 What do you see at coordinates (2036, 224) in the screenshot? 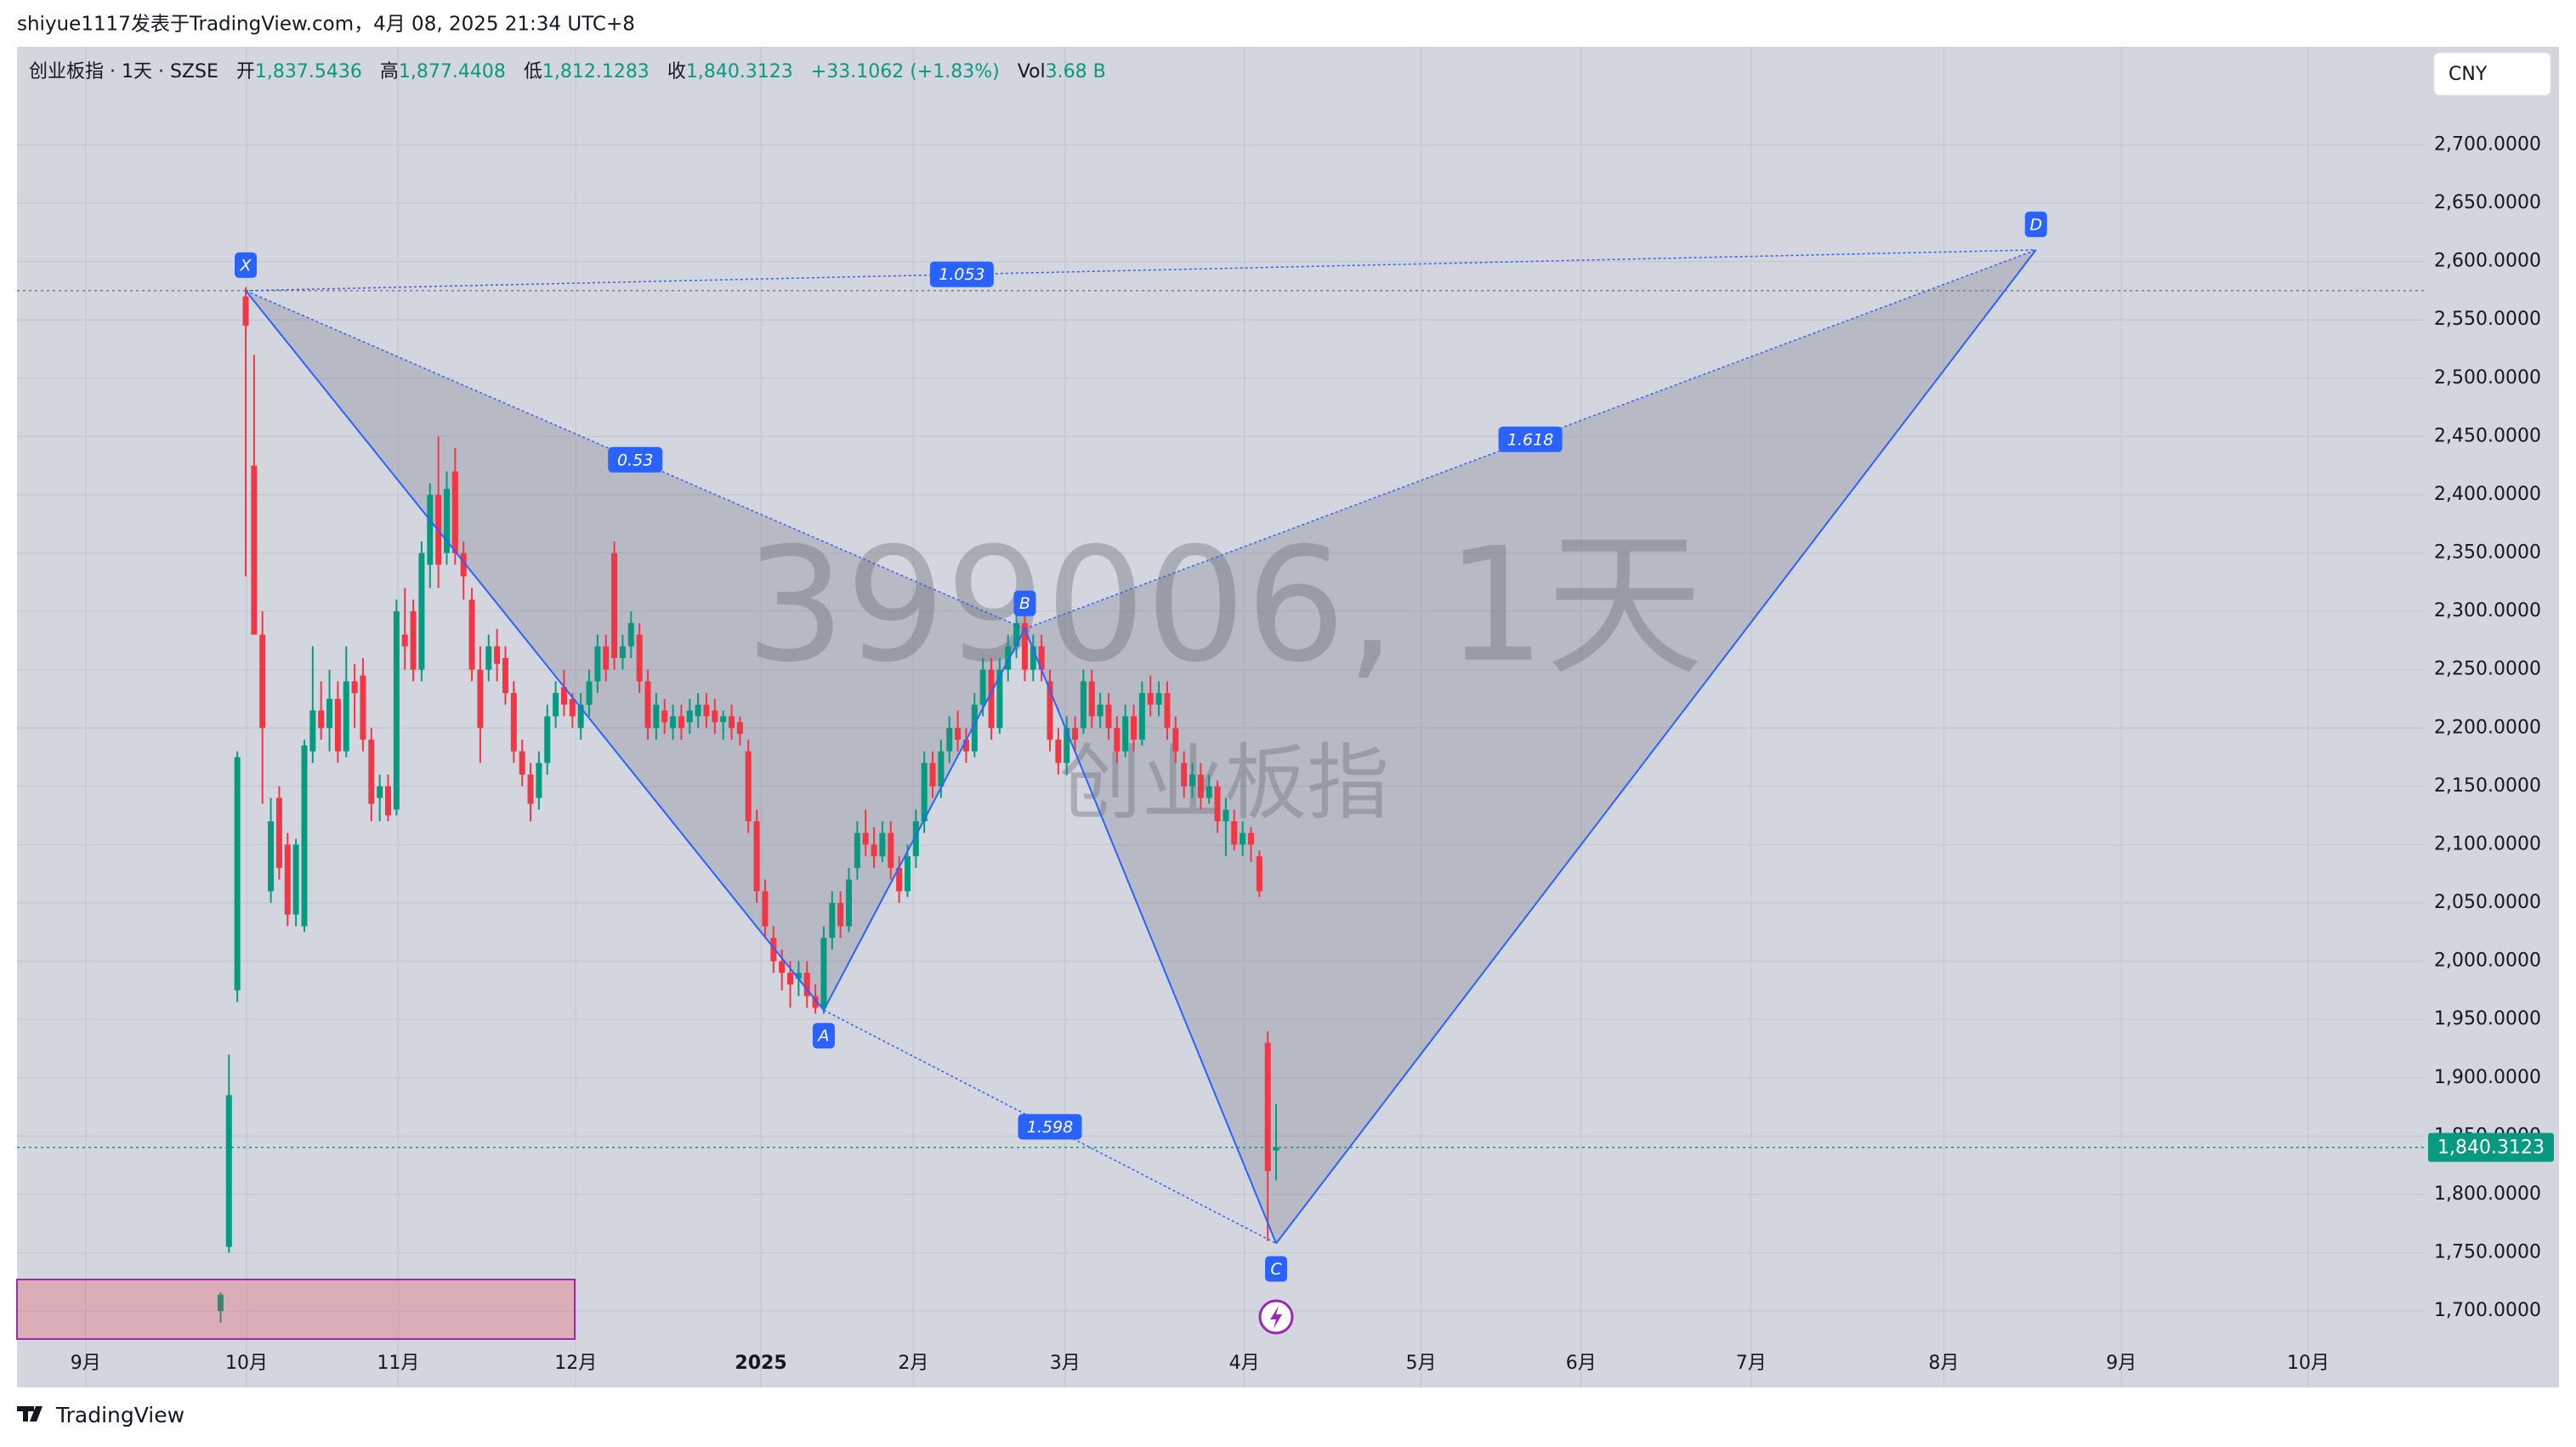
I see `pattern-point-label: D` at bounding box center [2036, 224].